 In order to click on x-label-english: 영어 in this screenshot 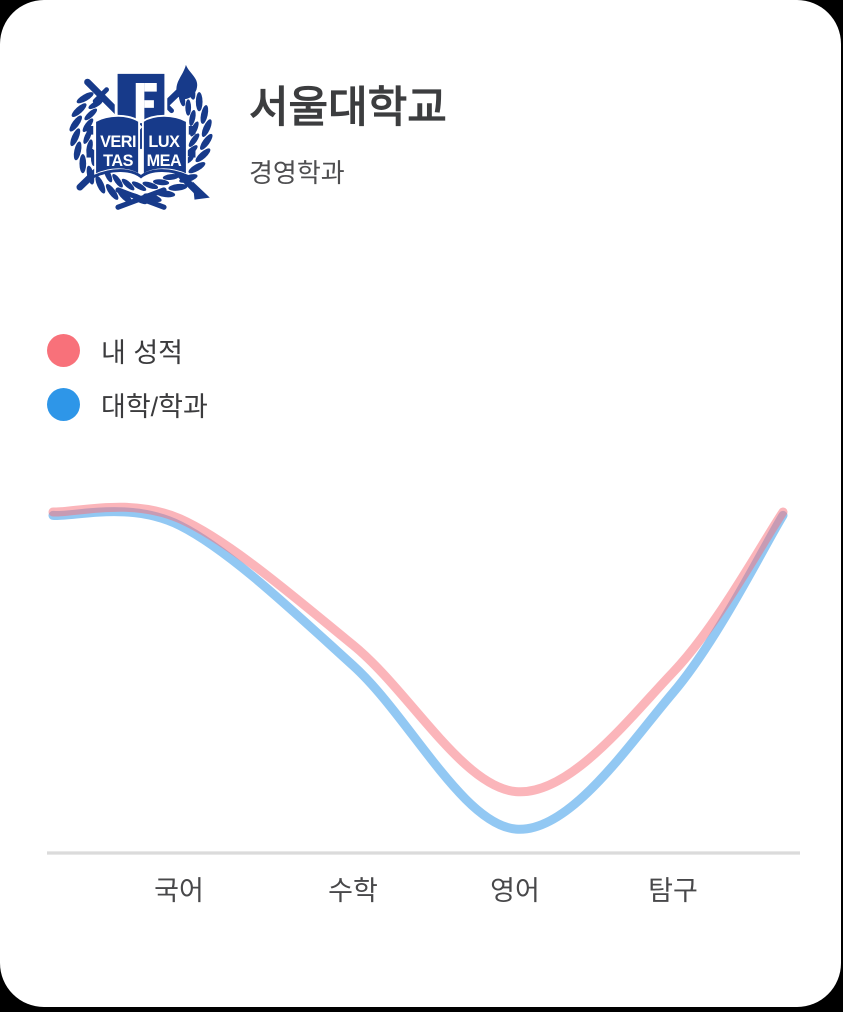, I will do `click(515, 891)`.